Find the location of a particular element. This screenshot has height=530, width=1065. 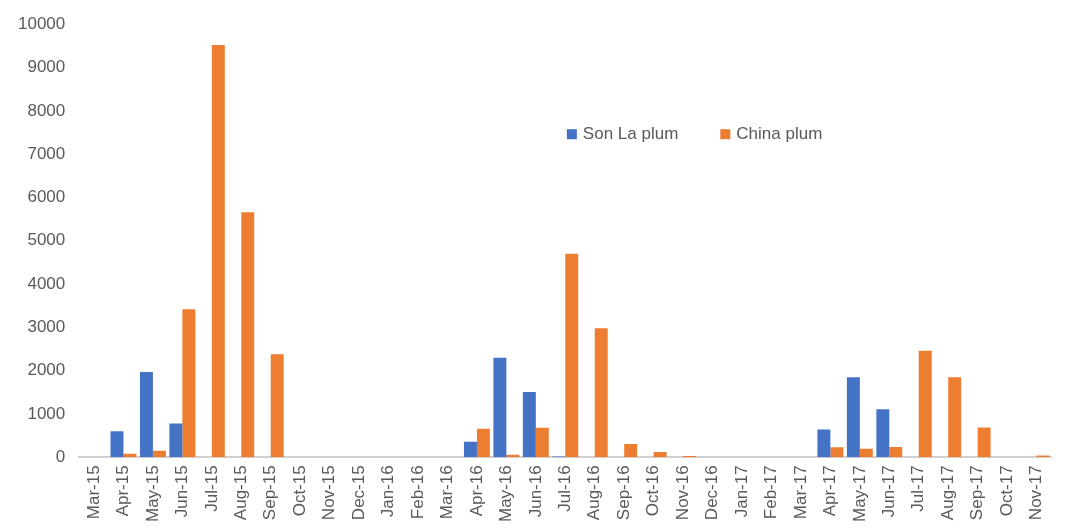

legend-label: Son La plum is located at coordinates (630, 133).